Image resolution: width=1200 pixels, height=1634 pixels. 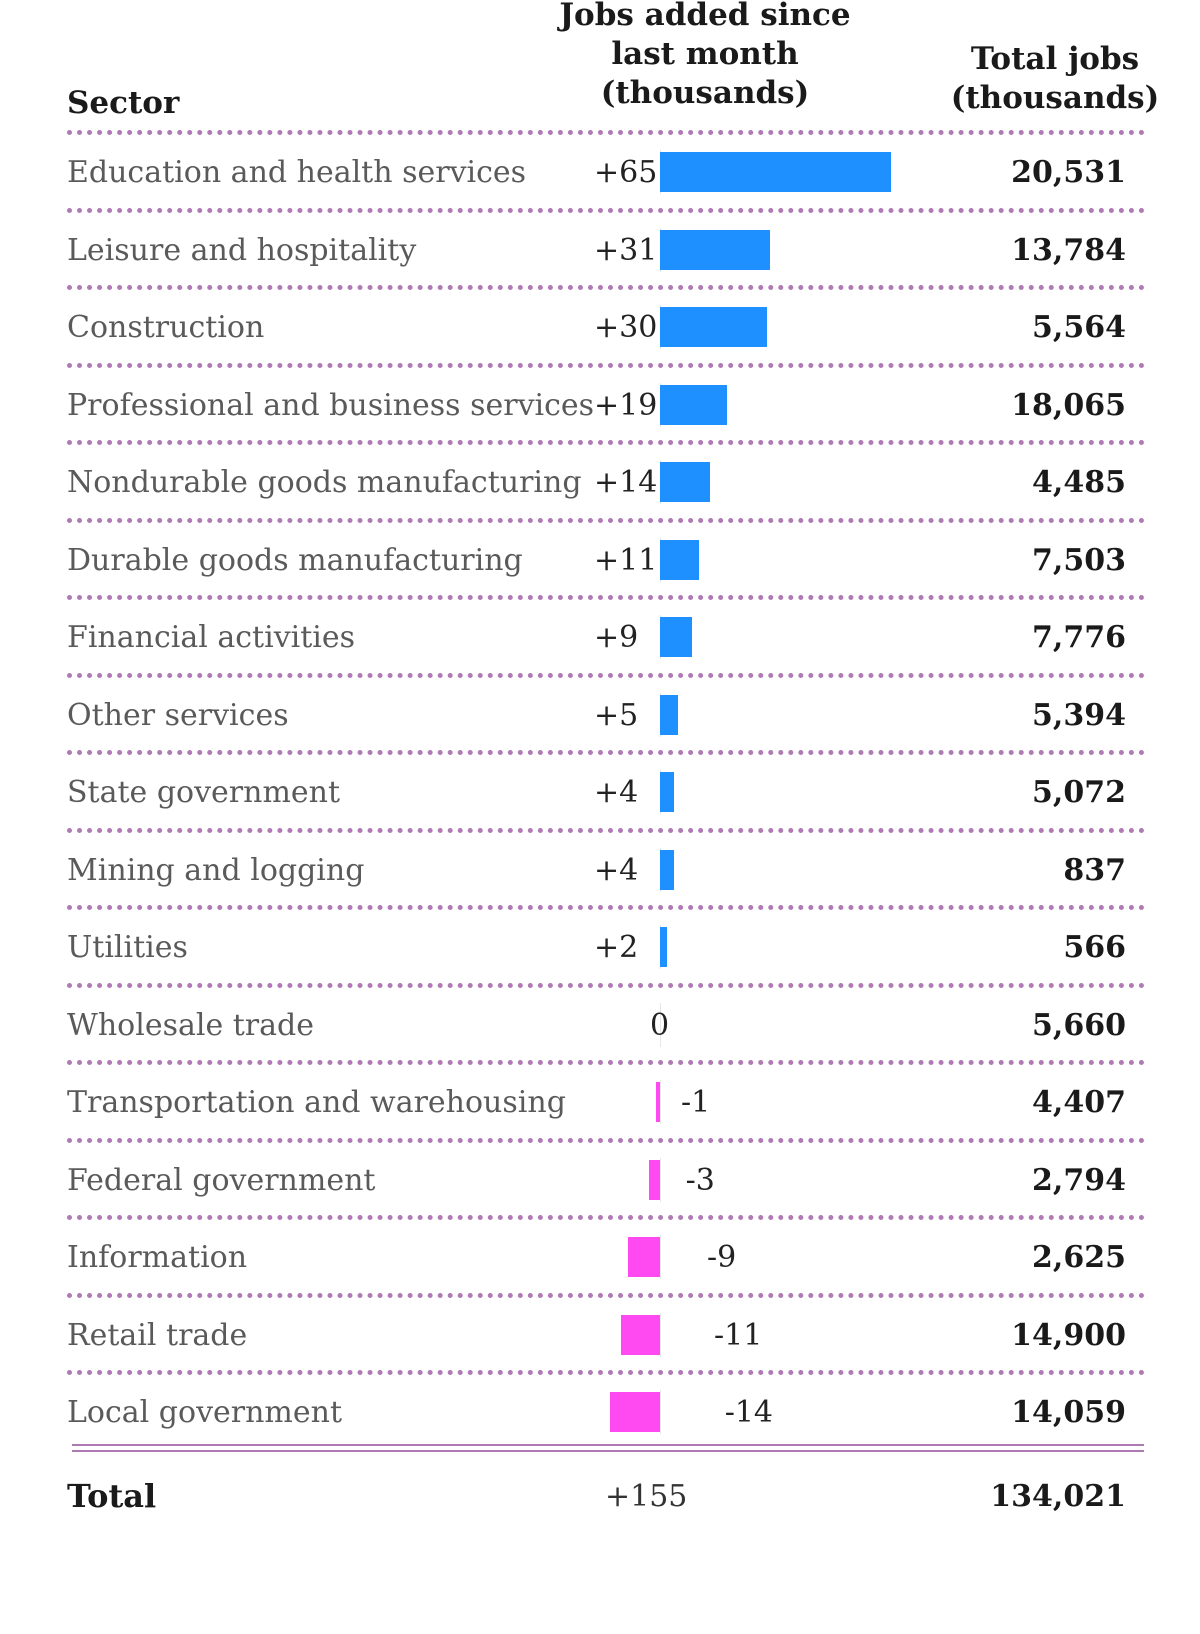 I want to click on change-label: -14, so click(x=748, y=1412).